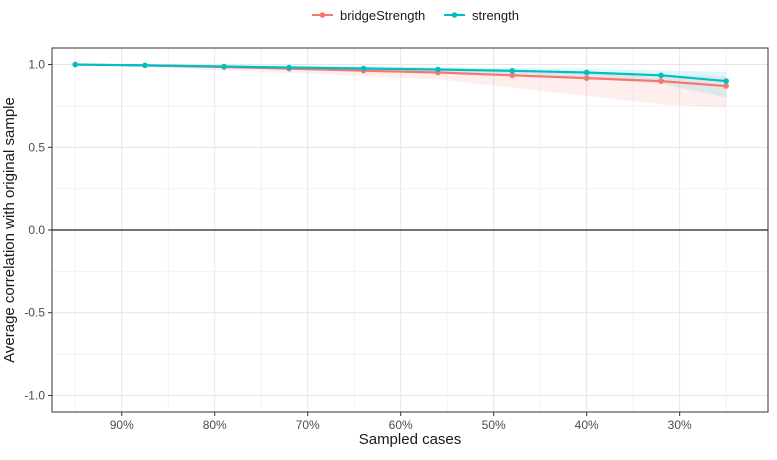 This screenshot has height=460, width=777. What do you see at coordinates (494, 425) in the screenshot?
I see `x-tick-label-4: 50%` at bounding box center [494, 425].